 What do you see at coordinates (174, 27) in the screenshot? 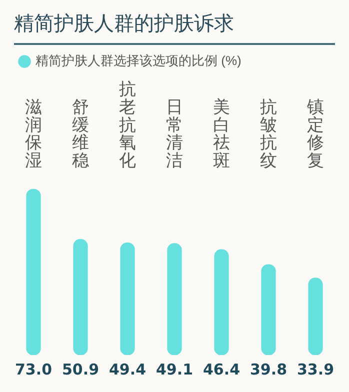
I see `chart-title: 精简护肤人群的护肤诉求` at bounding box center [174, 27].